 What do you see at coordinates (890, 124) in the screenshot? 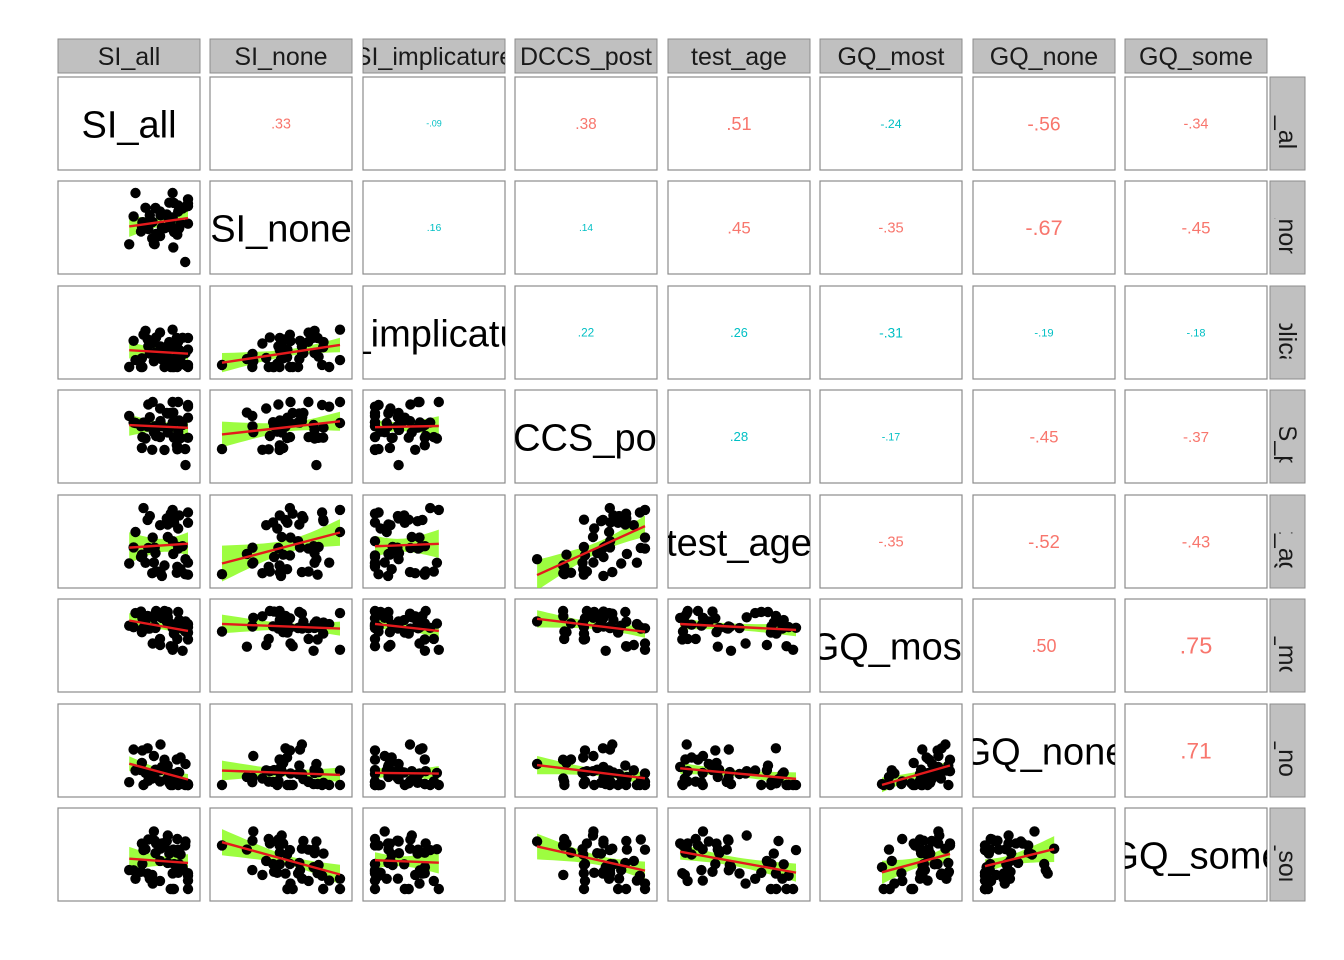
I see `correlation-label: -.24` at bounding box center [890, 124].